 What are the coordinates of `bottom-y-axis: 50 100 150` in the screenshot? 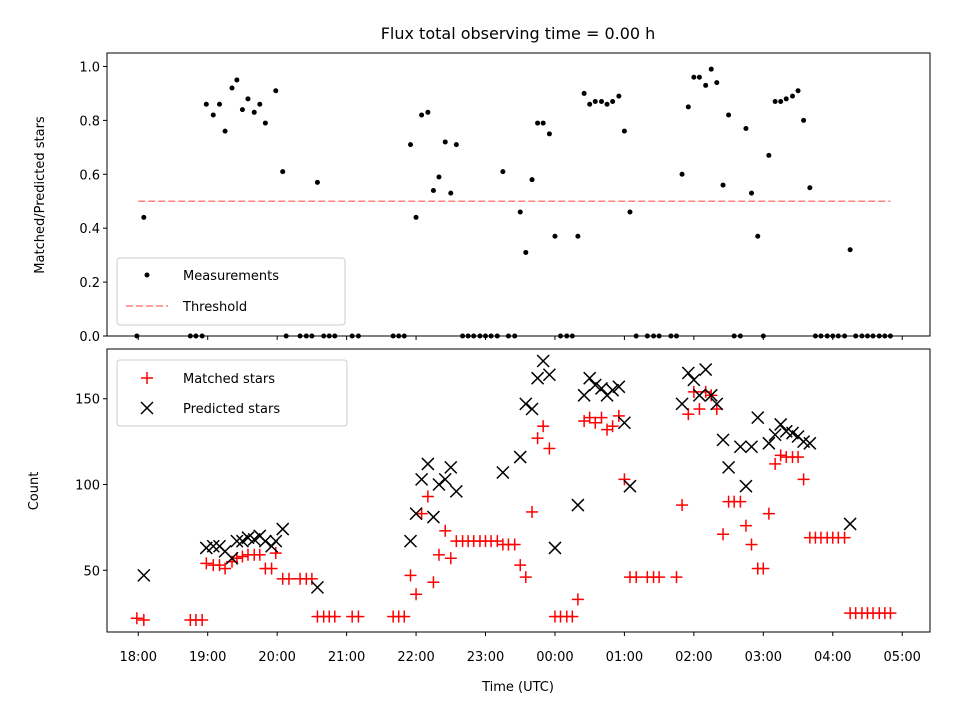 It's located at (91, 486).